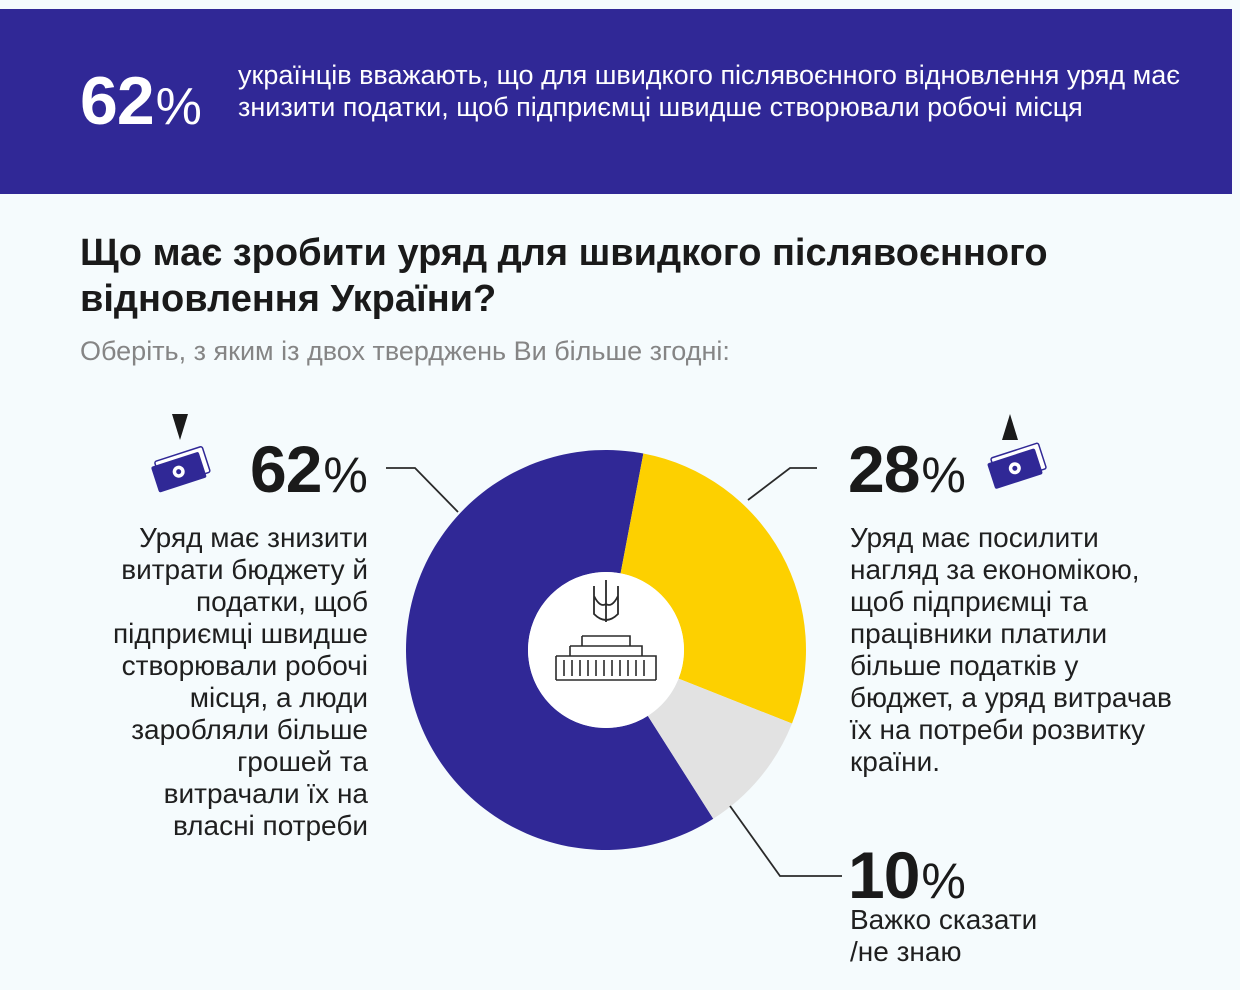 This screenshot has height=990, width=1240. I want to click on label-line: власні потреби, so click(270, 825).